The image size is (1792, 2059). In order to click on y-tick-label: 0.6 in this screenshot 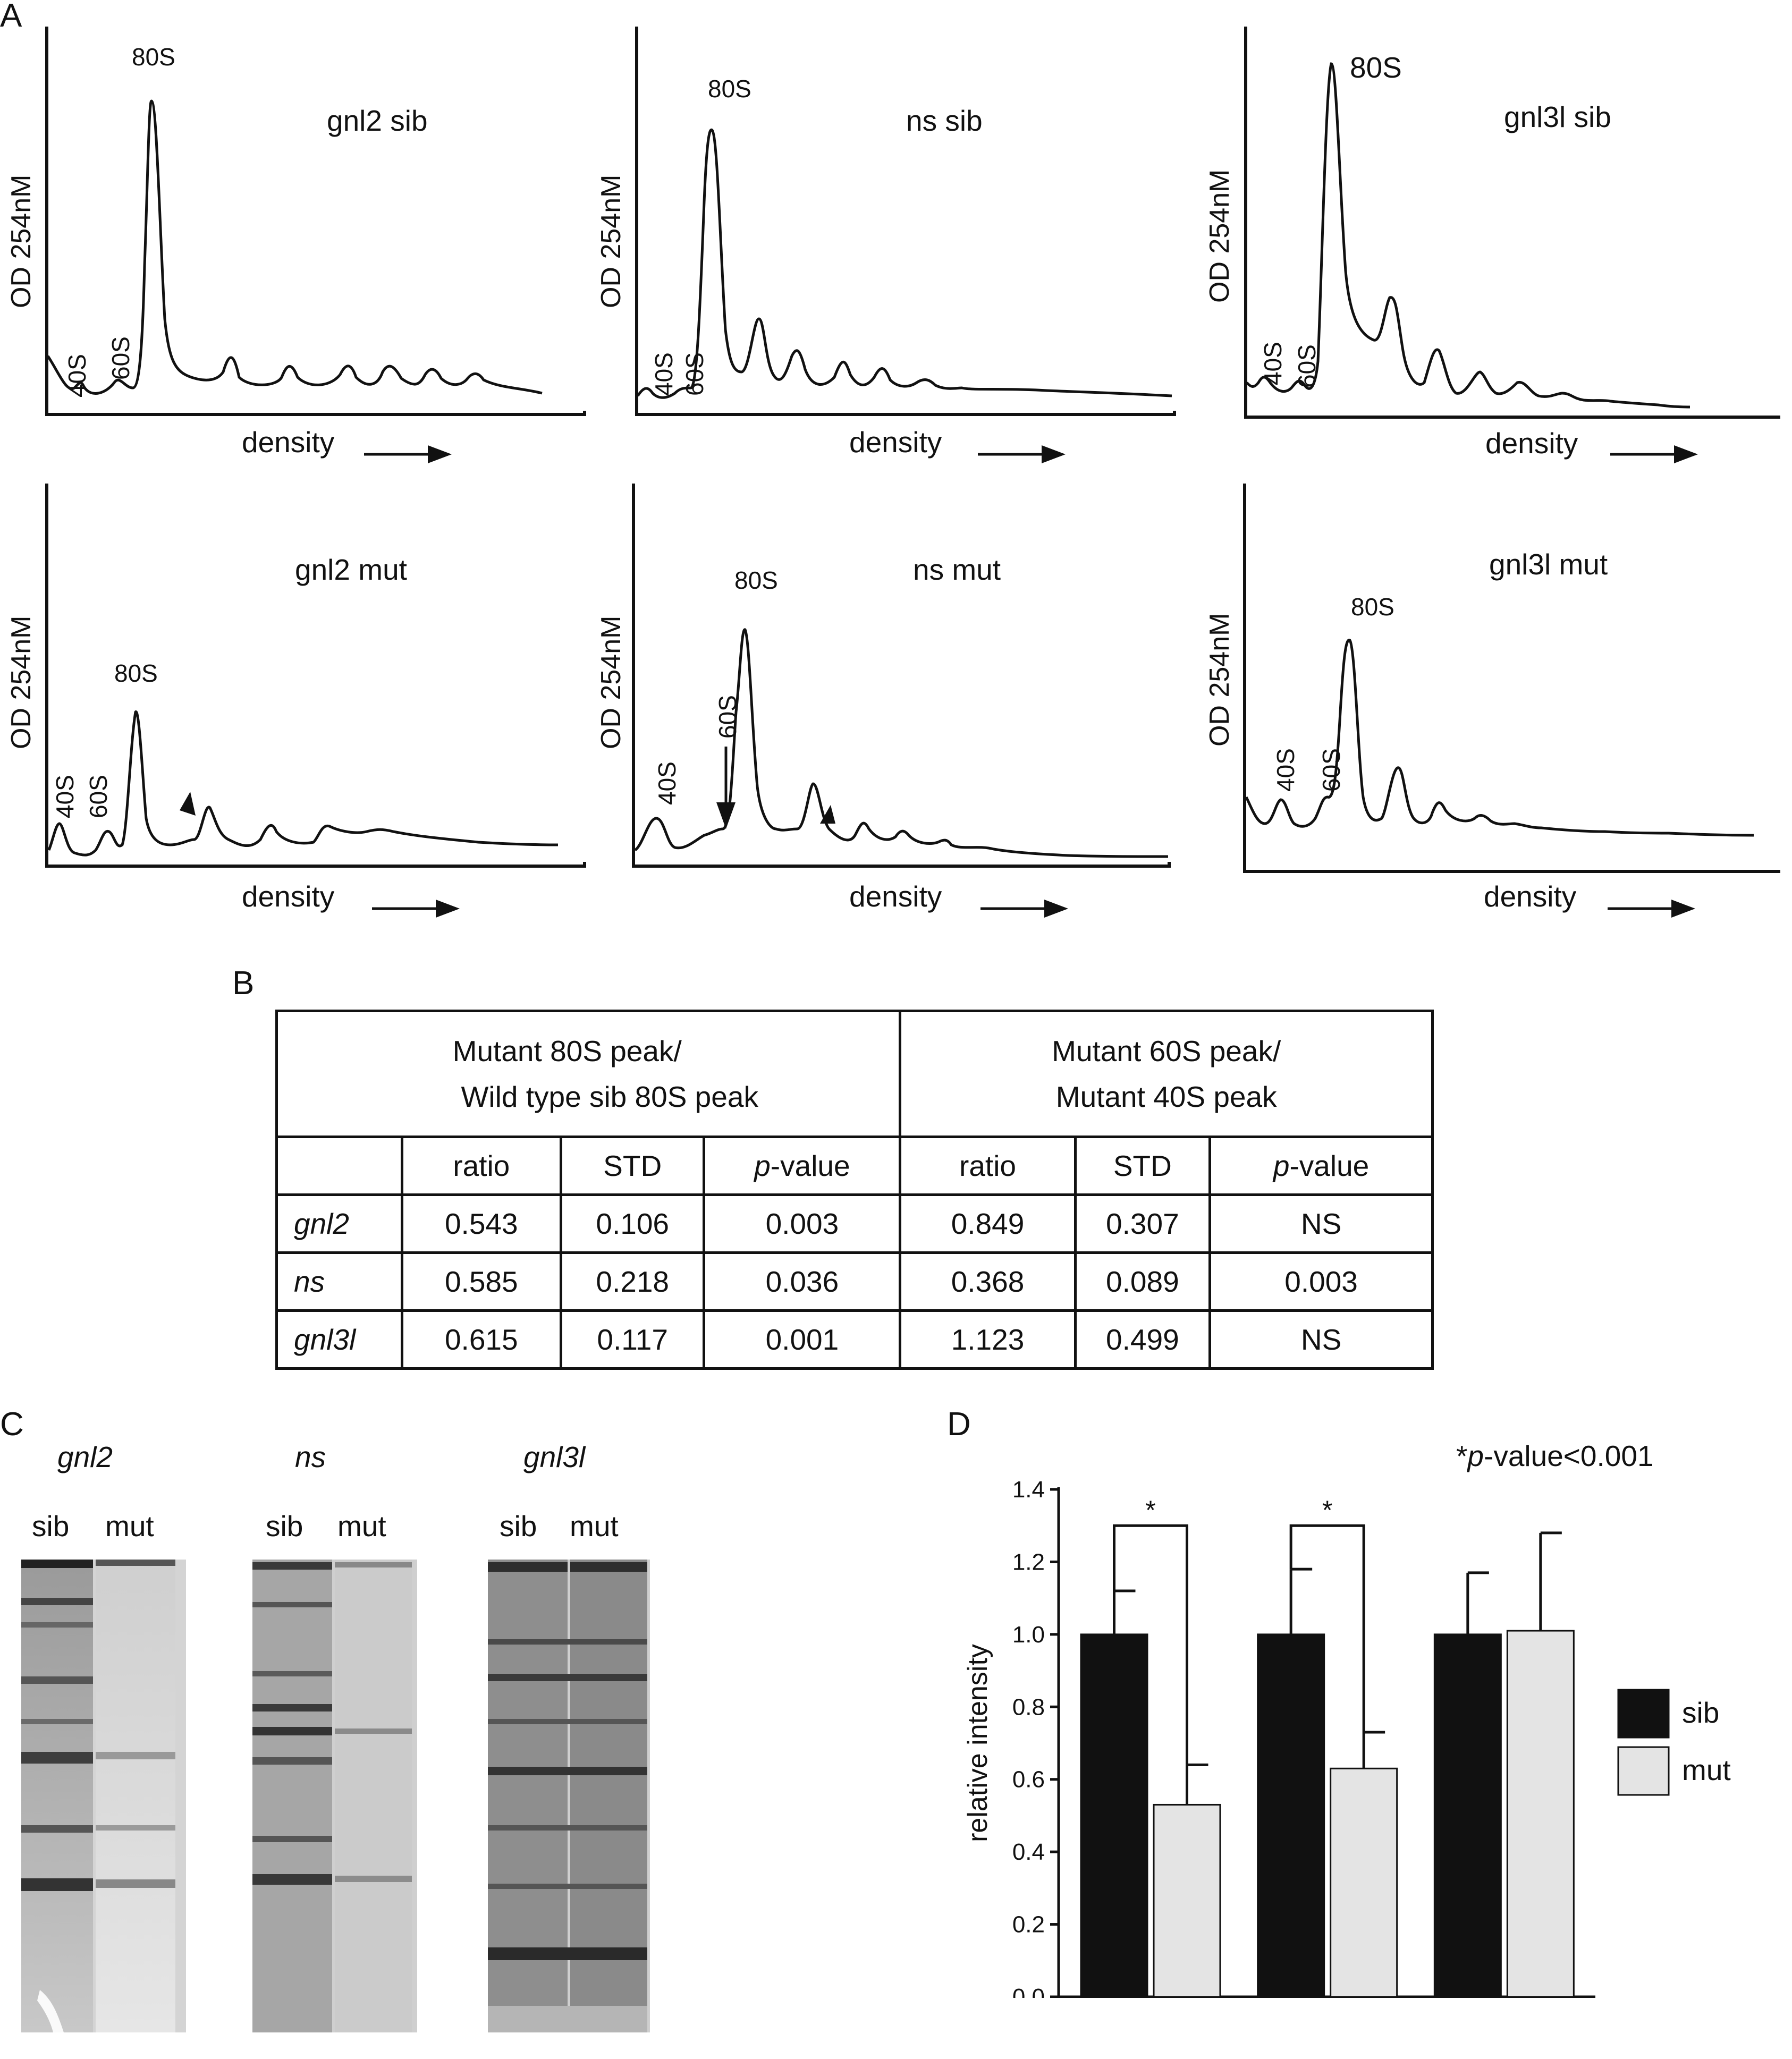, I will do `click(1028, 1780)`.